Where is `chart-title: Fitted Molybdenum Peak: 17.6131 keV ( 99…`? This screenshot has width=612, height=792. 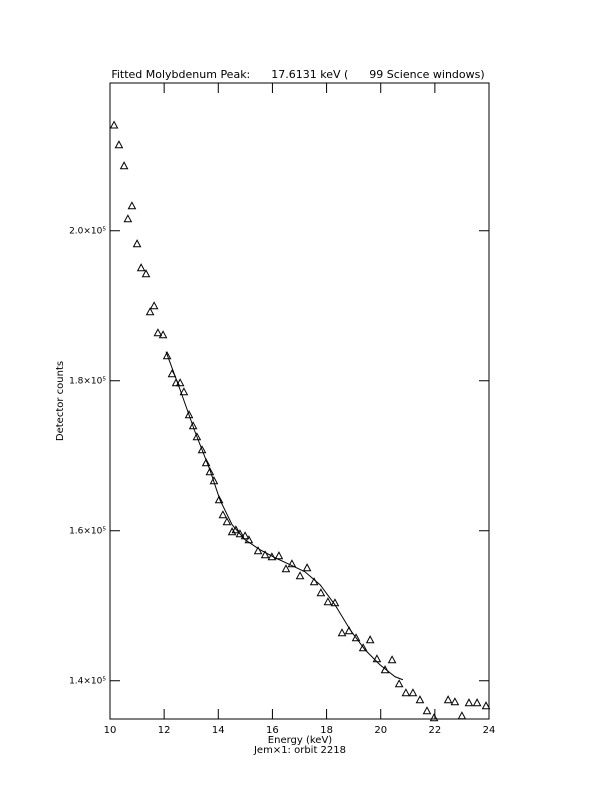
chart-title: Fitted Molybdenum Peak: 17.6131 keV ( 99… is located at coordinates (297, 74).